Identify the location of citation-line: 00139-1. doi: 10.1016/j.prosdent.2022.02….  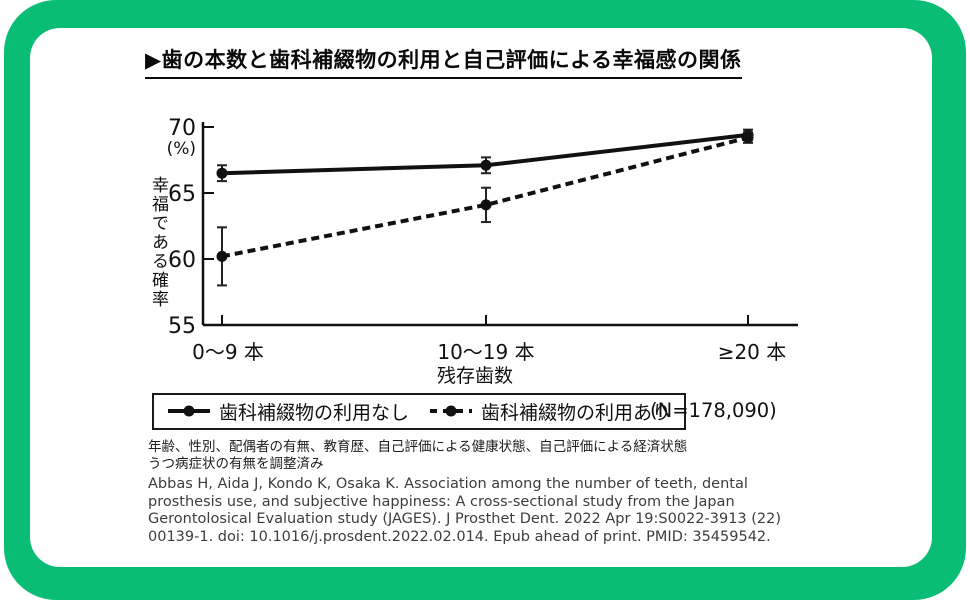
(459, 536).